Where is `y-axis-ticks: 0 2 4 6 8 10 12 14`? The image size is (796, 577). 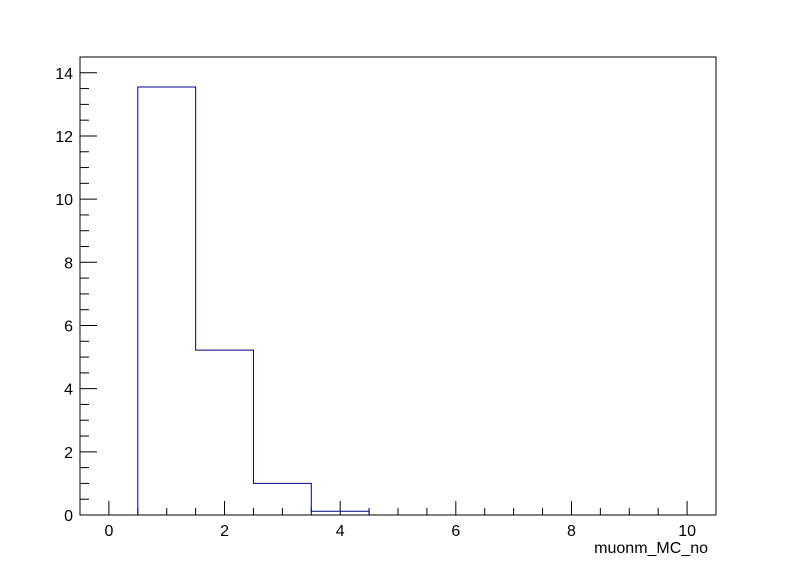
y-axis-ticks: 0 2 4 6 8 10 12 14 is located at coordinates (76, 290).